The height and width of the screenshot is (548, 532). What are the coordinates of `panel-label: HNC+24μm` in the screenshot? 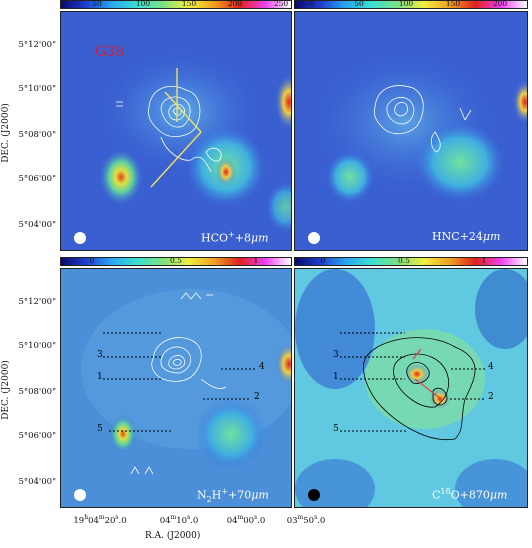 It's located at (466, 236).